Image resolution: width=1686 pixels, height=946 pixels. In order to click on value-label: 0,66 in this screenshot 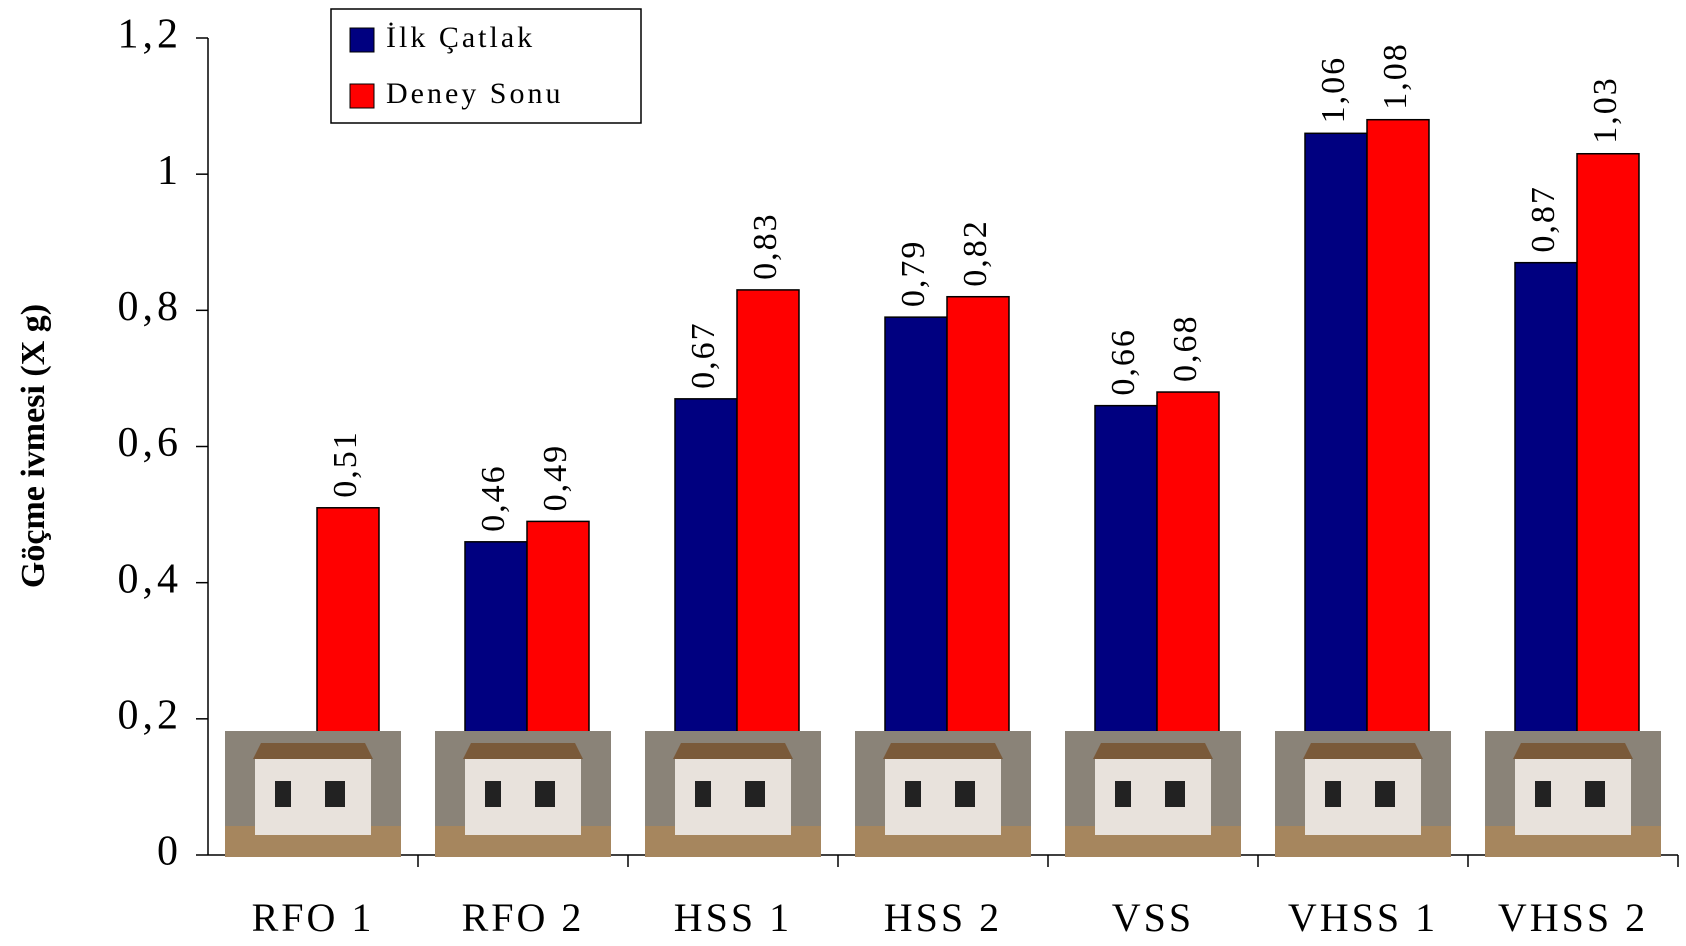, I will do `click(1123, 362)`.